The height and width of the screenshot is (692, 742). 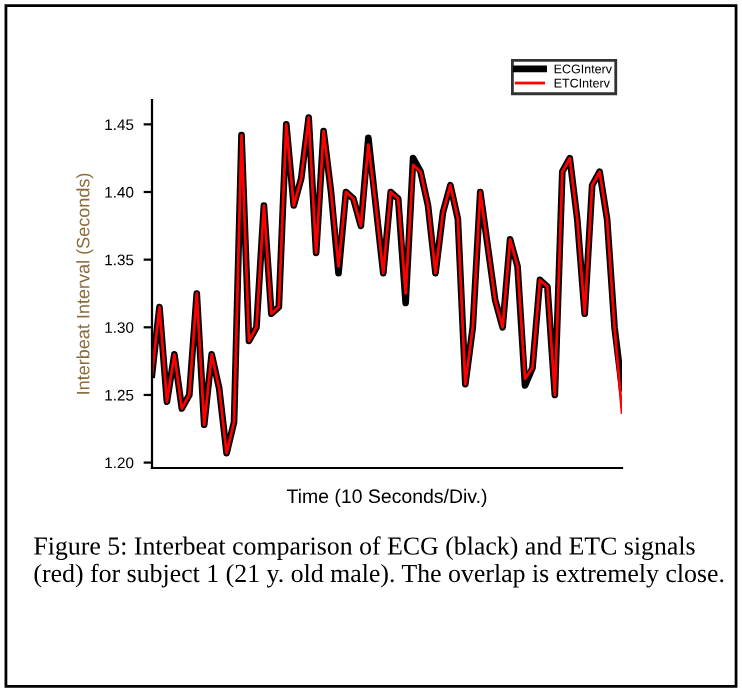 What do you see at coordinates (379, 562) in the screenshot?
I see `caption: Figure 5: Interbeat comparison of ECG (black) and ETC signals (red) for subject 1 (21 y. old male). The overlap is extremely close.` at bounding box center [379, 562].